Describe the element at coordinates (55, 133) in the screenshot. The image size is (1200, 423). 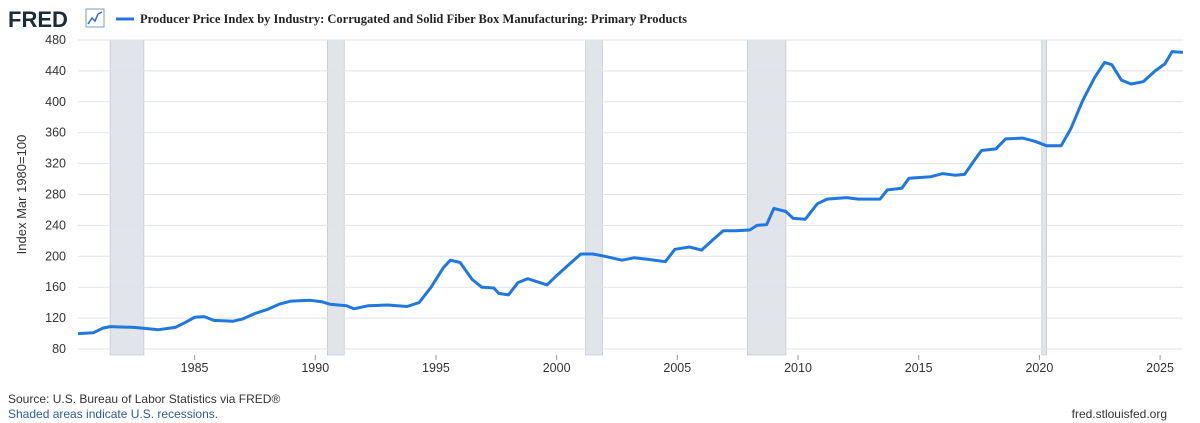
I see `y-tick-label: 360` at that location.